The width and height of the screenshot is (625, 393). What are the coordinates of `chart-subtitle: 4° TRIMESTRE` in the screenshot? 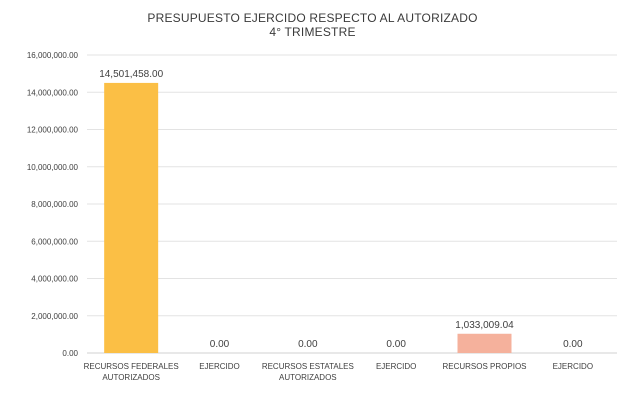 It's located at (312, 32).